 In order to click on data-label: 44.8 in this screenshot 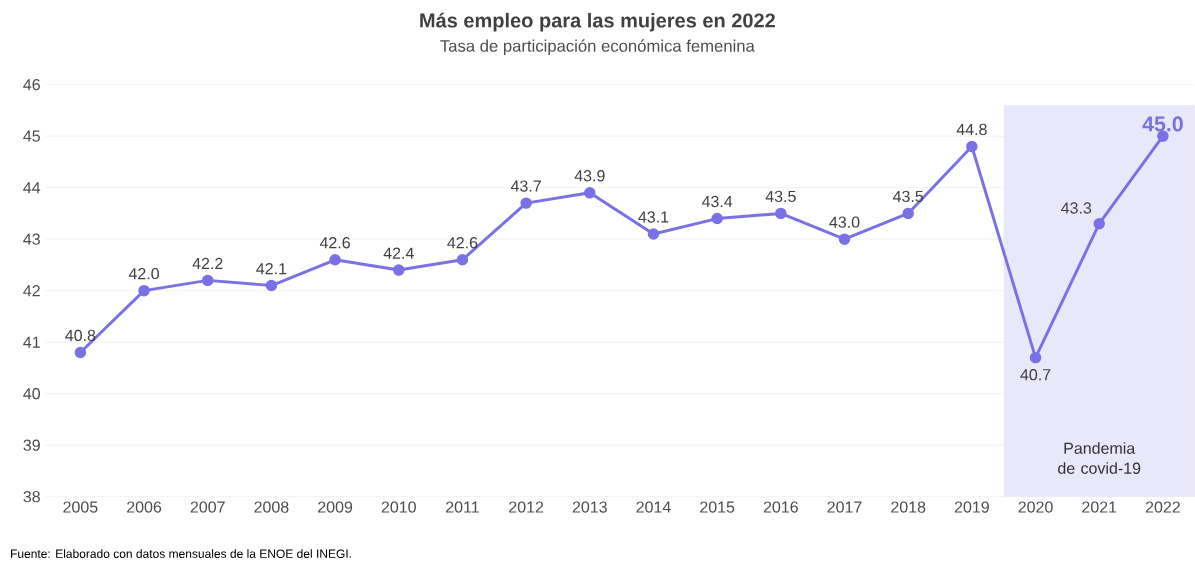, I will do `click(971, 129)`.